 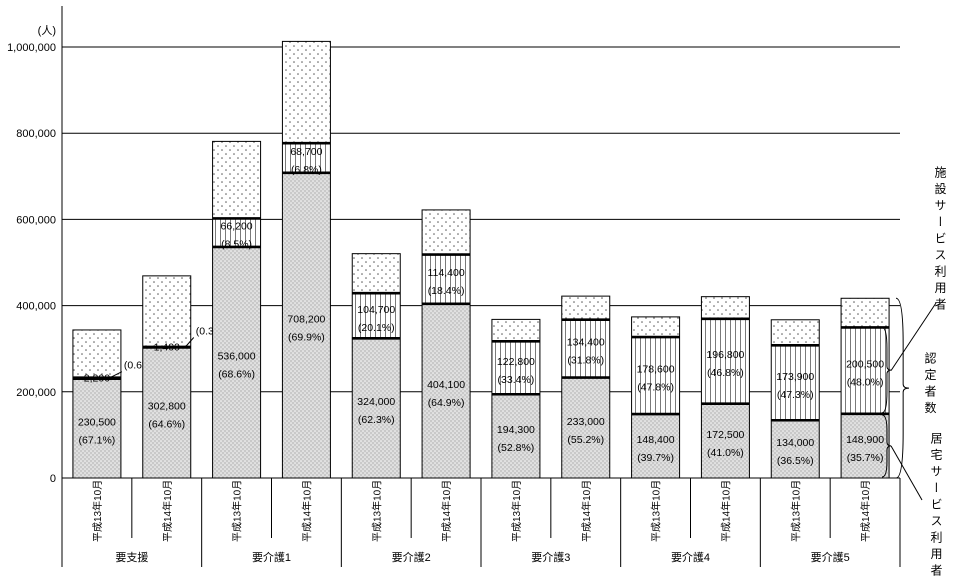 I want to click on segment-pct-label: (62.3%), so click(x=376, y=420).